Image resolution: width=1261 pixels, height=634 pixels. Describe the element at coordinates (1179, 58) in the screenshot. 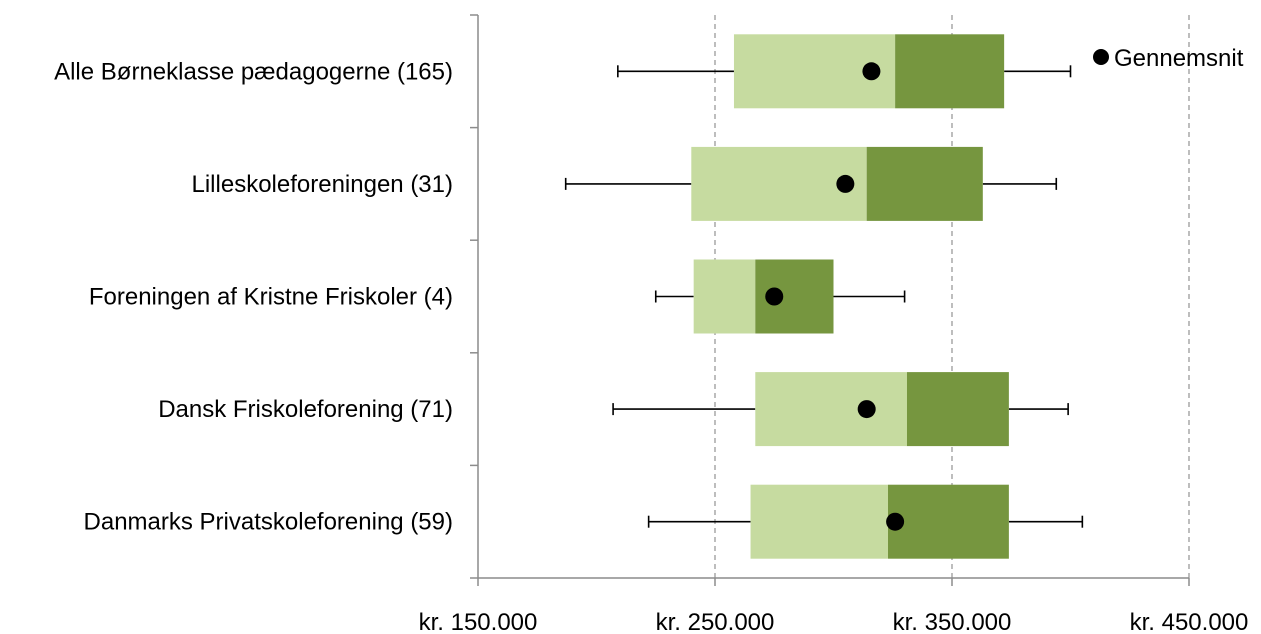

I see `legend-label-mean: Gennemsnit` at that location.